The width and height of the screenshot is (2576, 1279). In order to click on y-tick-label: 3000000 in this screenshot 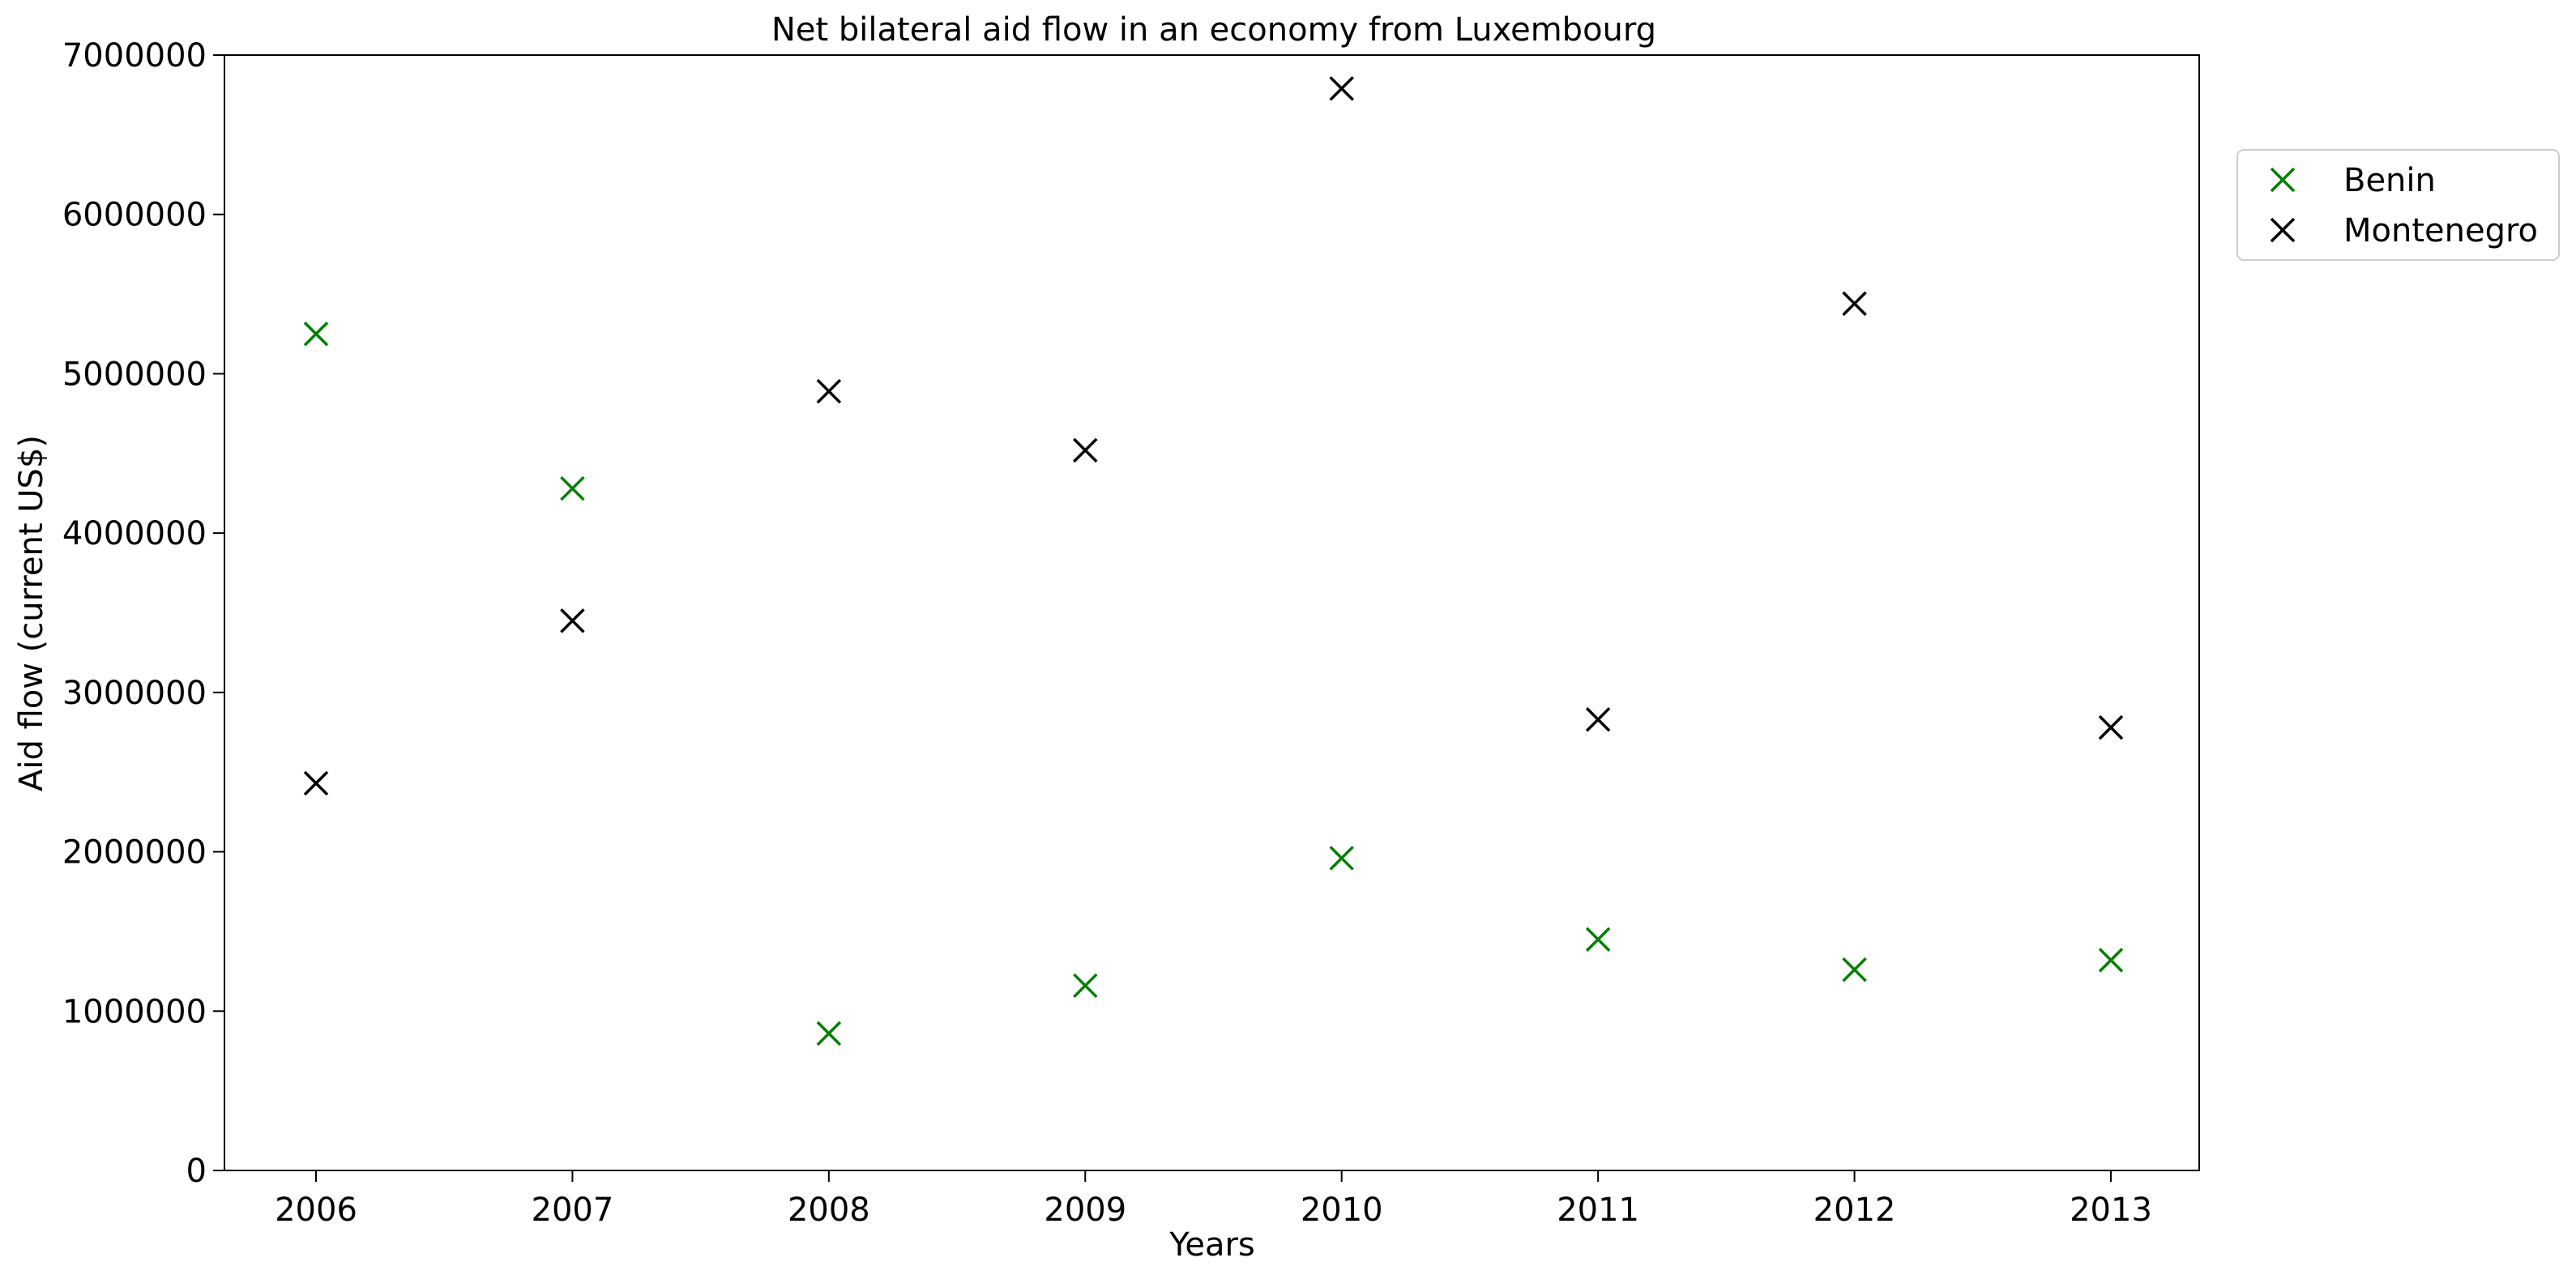, I will do `click(134, 693)`.